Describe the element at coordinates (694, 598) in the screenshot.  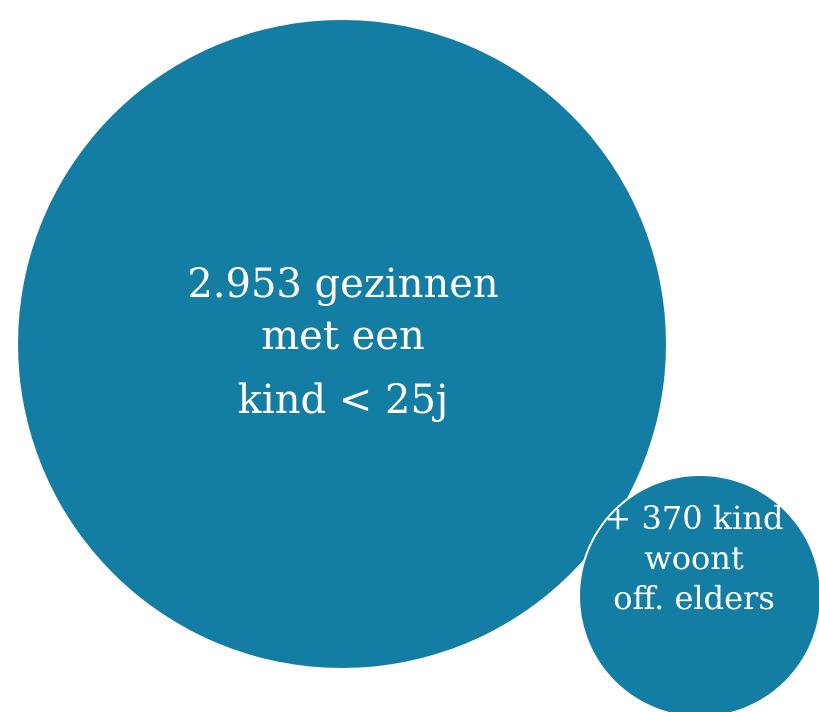
I see `secondary-bubble-line-3: off. elders` at that location.